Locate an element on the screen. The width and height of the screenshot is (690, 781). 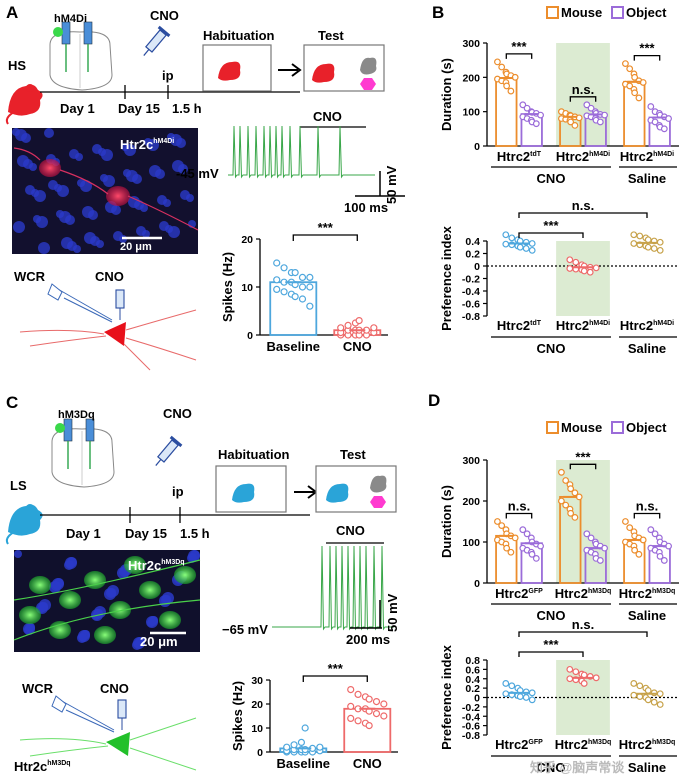
ephys-trace-c: CNO −65 mV 200 ms 50 mV is located at coordinates (311, 585).